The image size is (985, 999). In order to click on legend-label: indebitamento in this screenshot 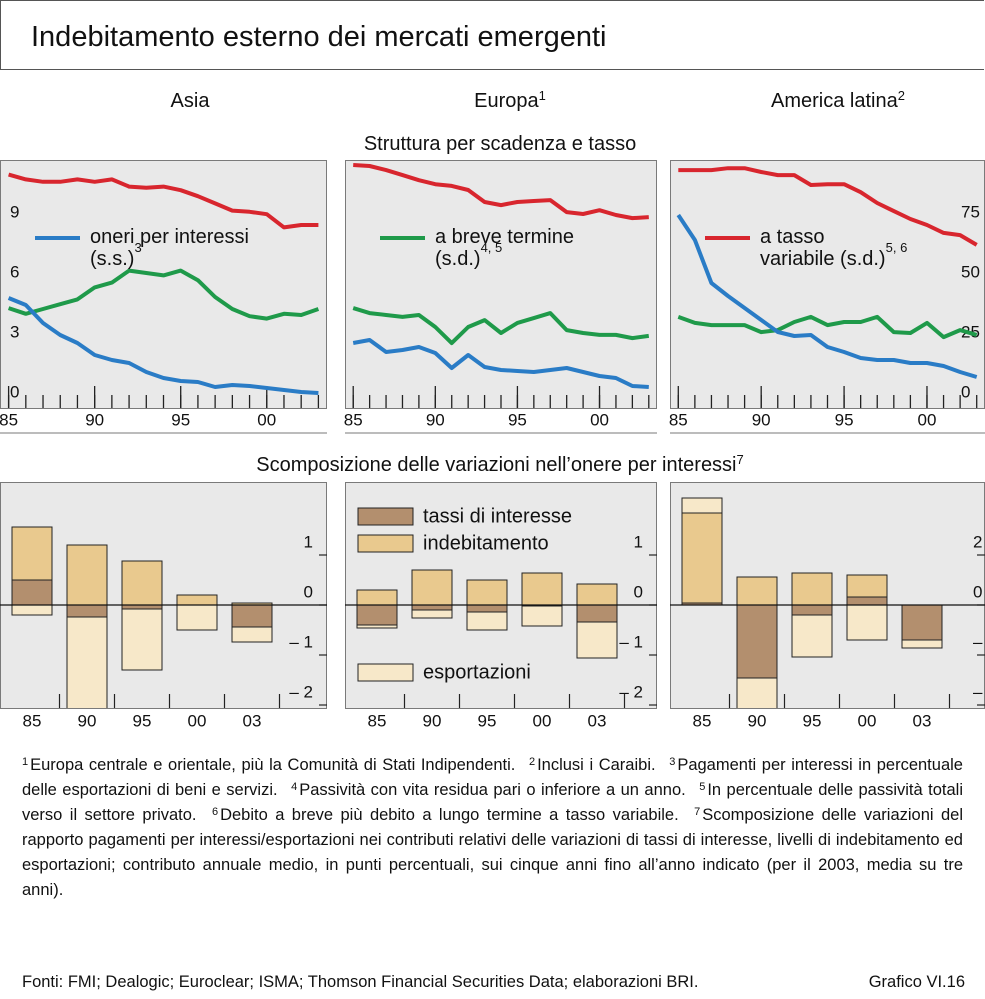, I will do `click(486, 543)`.